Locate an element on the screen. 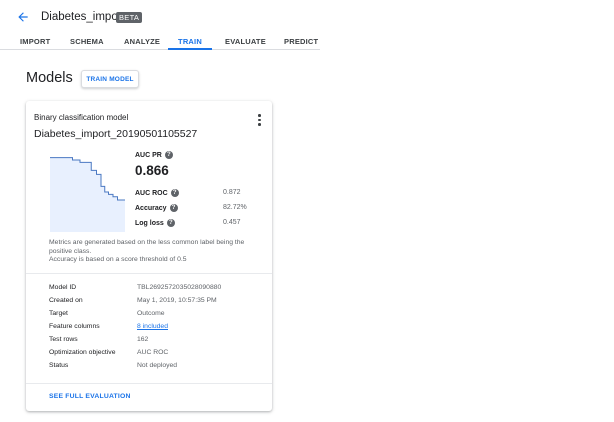 The width and height of the screenshot is (614, 422). auc-pr-label: AUC PR? is located at coordinates (154, 155).